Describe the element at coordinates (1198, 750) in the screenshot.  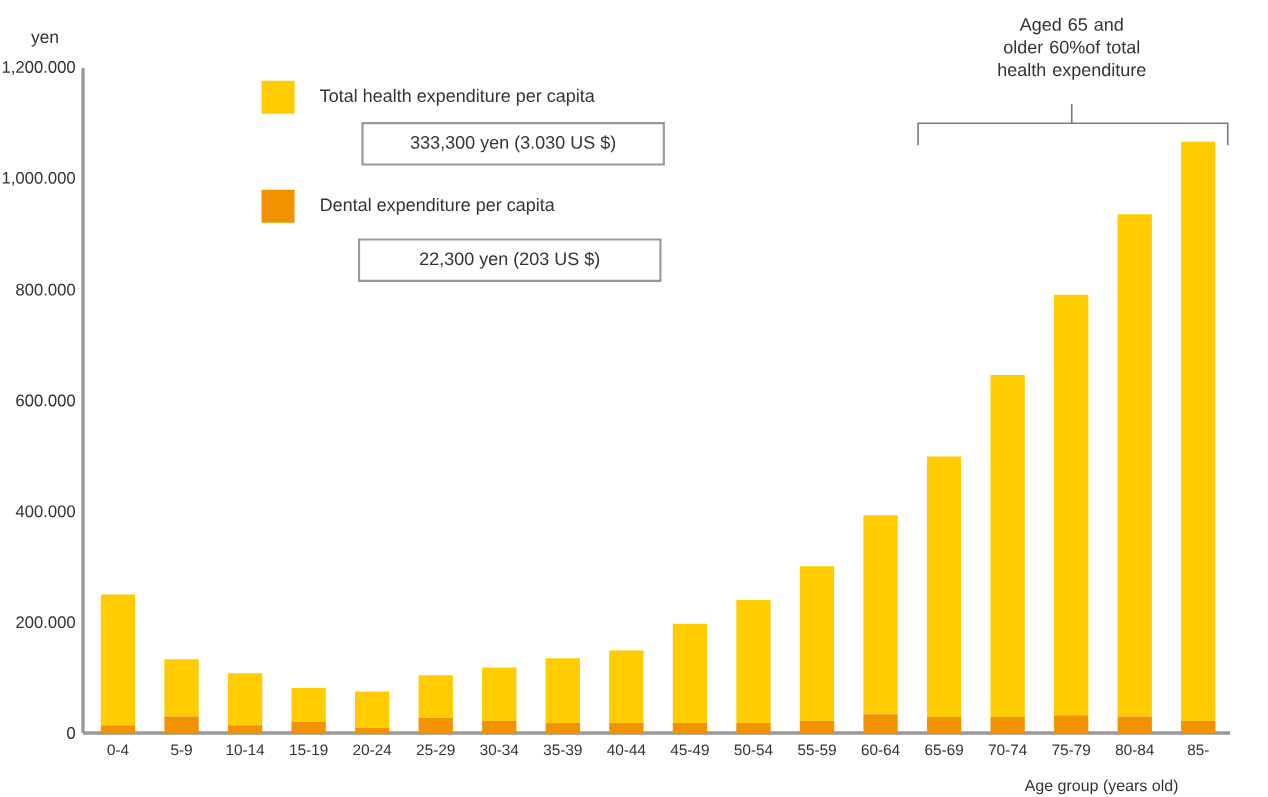
I see `x-tick-label: 85-` at that location.